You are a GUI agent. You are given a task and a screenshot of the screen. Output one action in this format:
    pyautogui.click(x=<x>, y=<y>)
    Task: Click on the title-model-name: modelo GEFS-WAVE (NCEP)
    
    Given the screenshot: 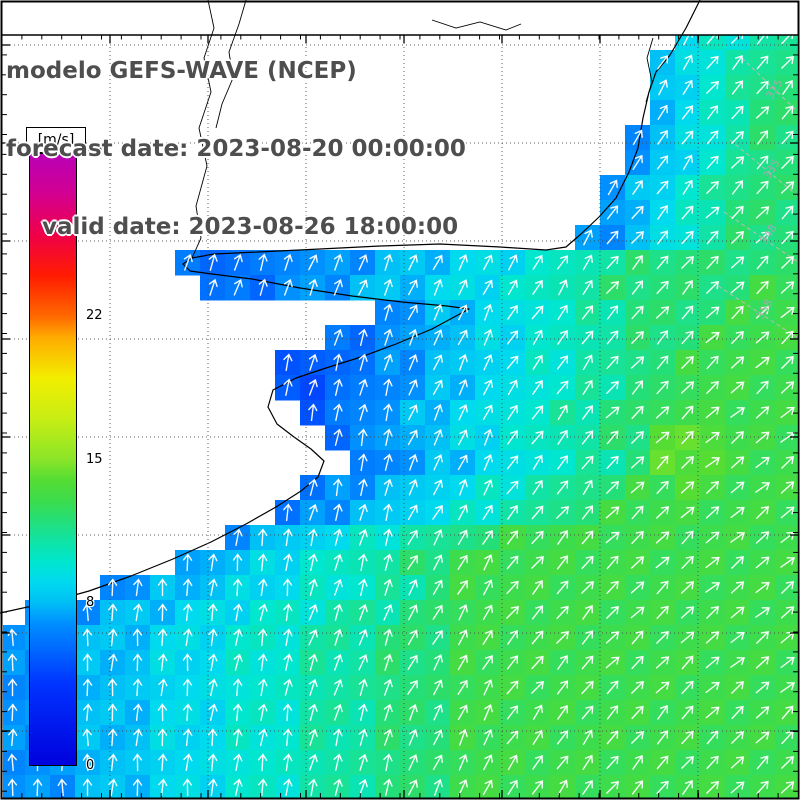 What is the action you would take?
    pyautogui.click(x=181, y=71)
    